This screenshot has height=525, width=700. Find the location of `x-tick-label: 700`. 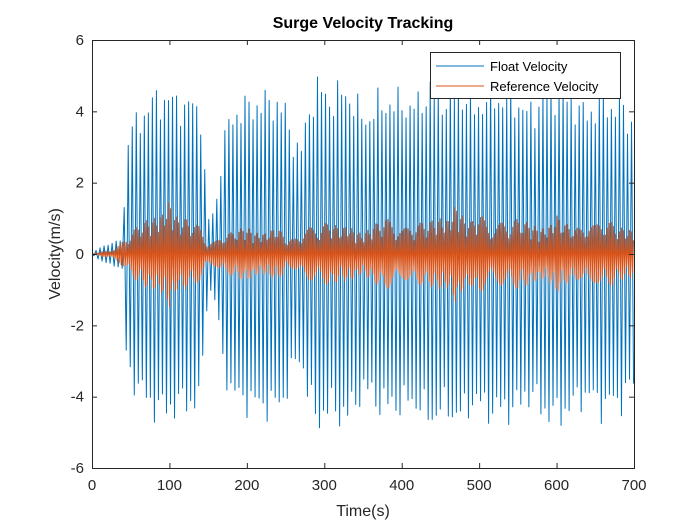

x-tick-label: 700 is located at coordinates (633, 485).